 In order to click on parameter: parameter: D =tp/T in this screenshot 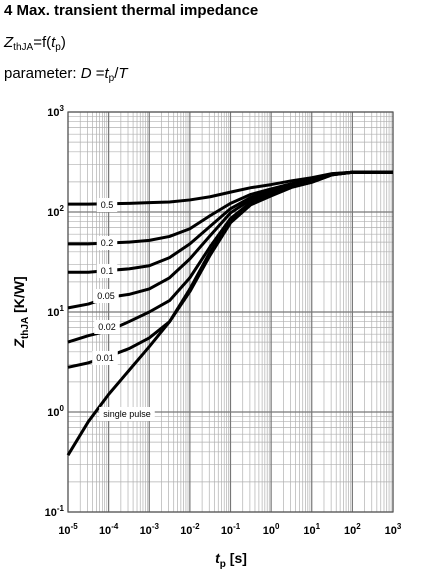, I will do `click(66, 74)`.